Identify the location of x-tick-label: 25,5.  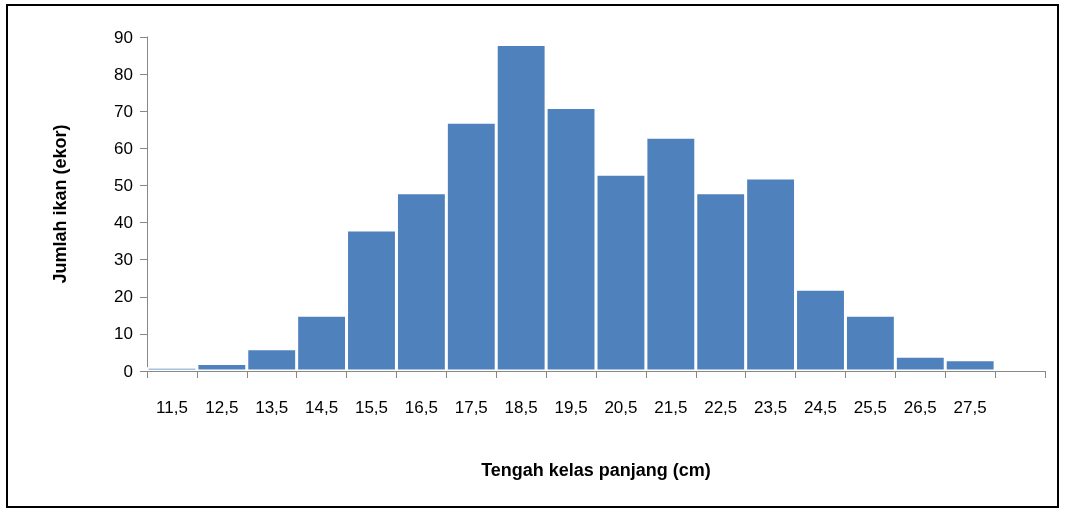
(870, 407).